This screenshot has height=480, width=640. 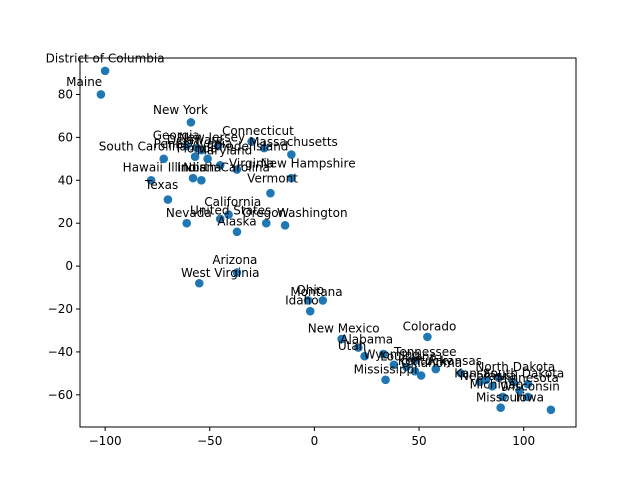 What do you see at coordinates (220, 273) in the screenshot?
I see `point-label: West Virginia` at bounding box center [220, 273].